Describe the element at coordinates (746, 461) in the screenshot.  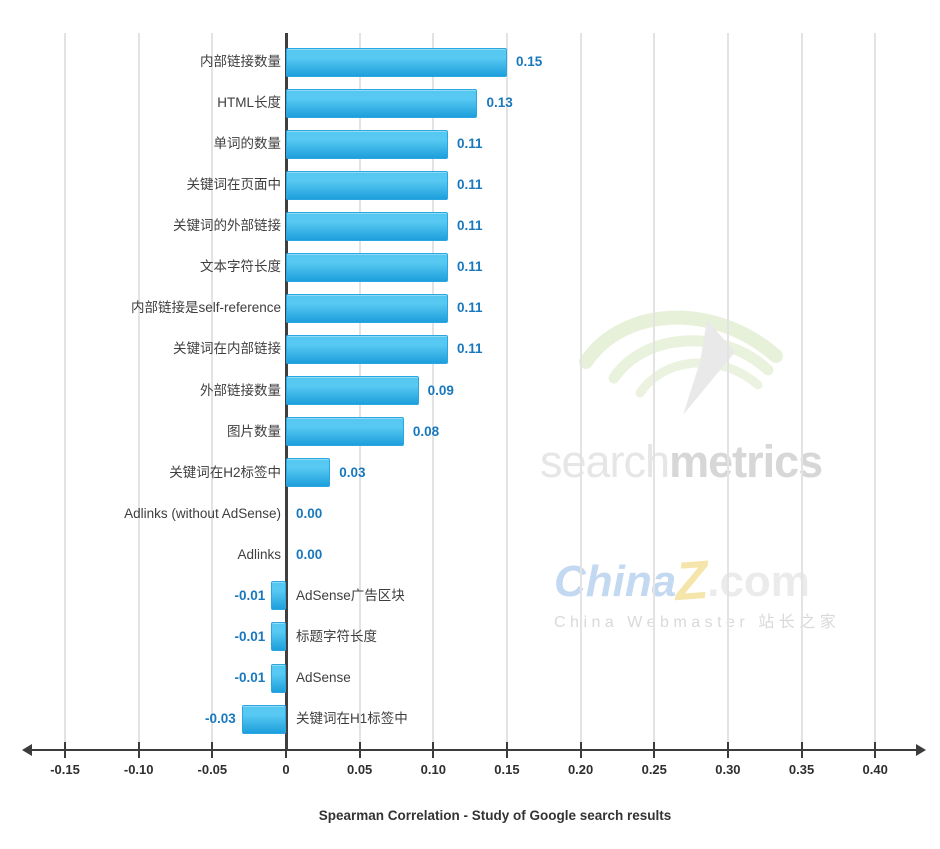
I see `searchmetrics-word-metrics: metrics` at that location.